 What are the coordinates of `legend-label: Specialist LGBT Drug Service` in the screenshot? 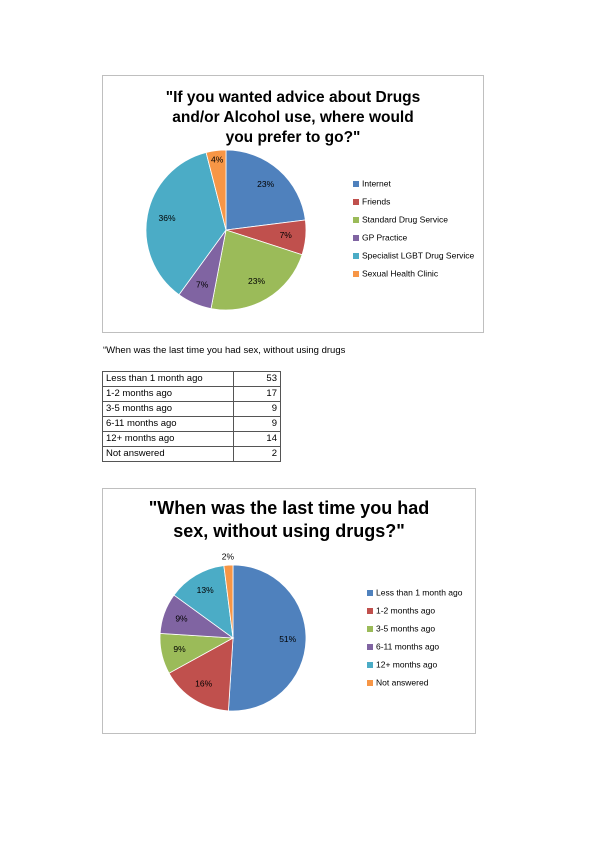 It's located at (418, 255).